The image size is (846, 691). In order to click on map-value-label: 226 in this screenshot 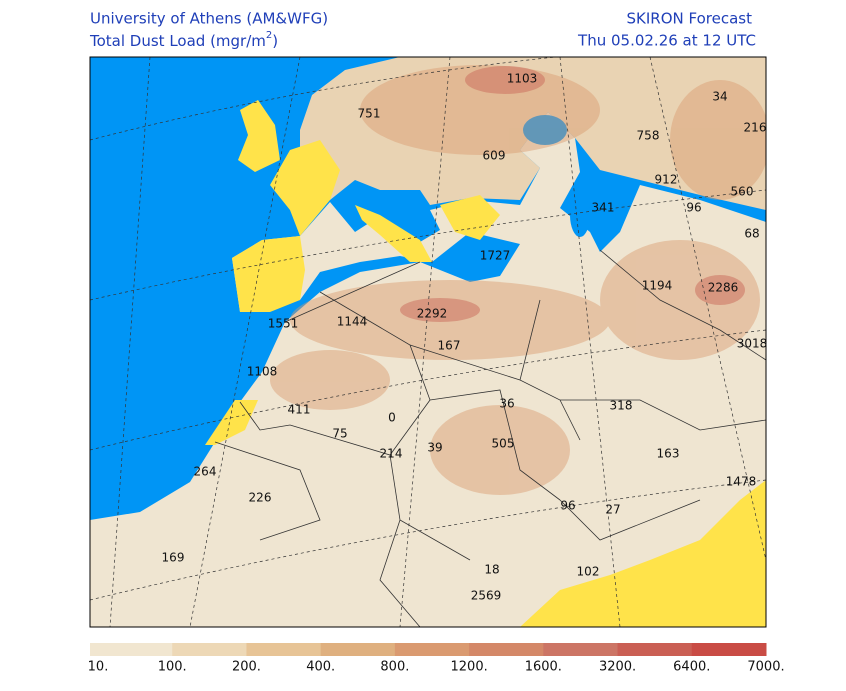, I will do `click(260, 498)`.